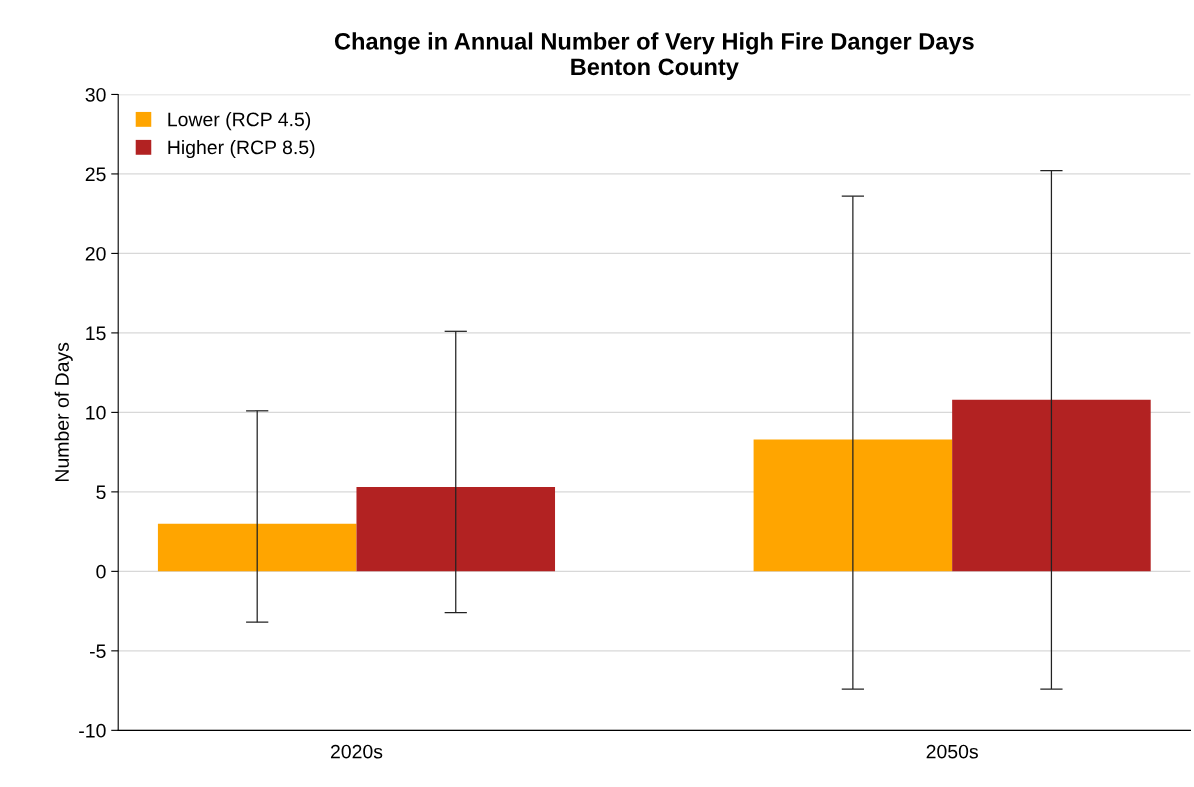 The width and height of the screenshot is (1194, 787). What do you see at coordinates (356, 751) in the screenshot?
I see `x-tick-label: 2020s` at bounding box center [356, 751].